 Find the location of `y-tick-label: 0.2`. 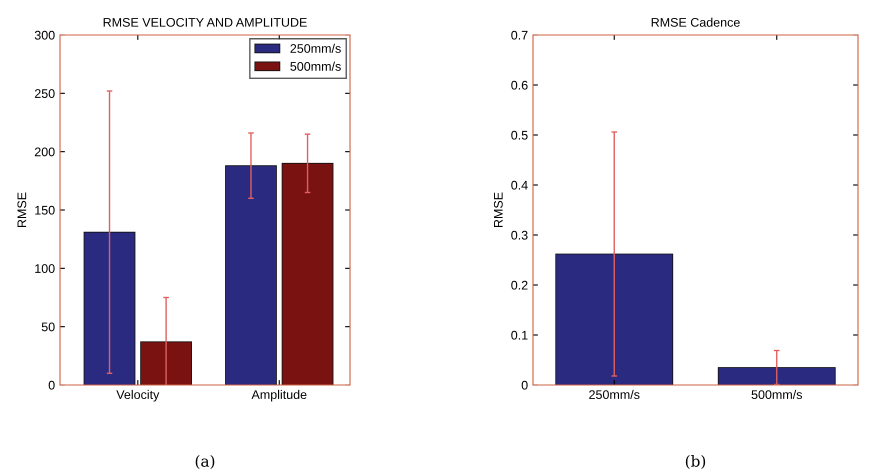

y-tick-label: 0.2 is located at coordinates (519, 285).